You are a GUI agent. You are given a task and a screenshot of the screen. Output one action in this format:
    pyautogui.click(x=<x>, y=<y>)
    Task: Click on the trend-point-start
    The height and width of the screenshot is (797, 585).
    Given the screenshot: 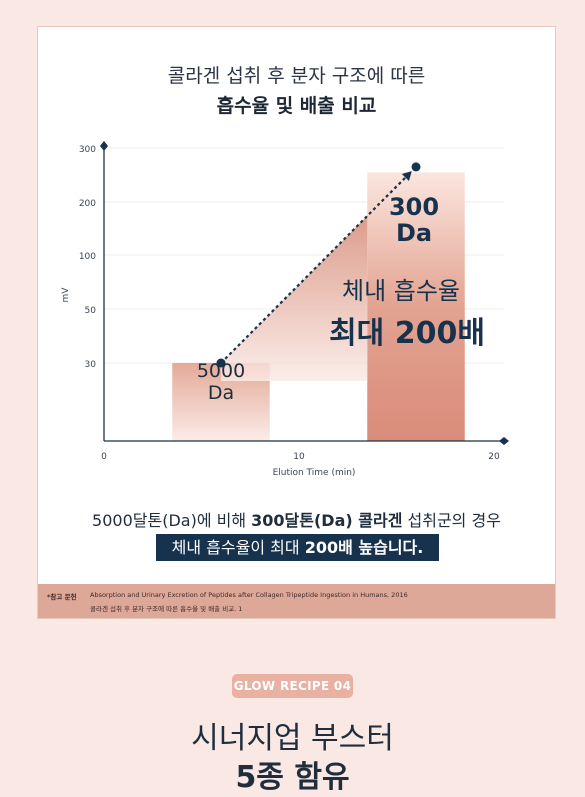 What is the action you would take?
    pyautogui.click(x=221, y=363)
    